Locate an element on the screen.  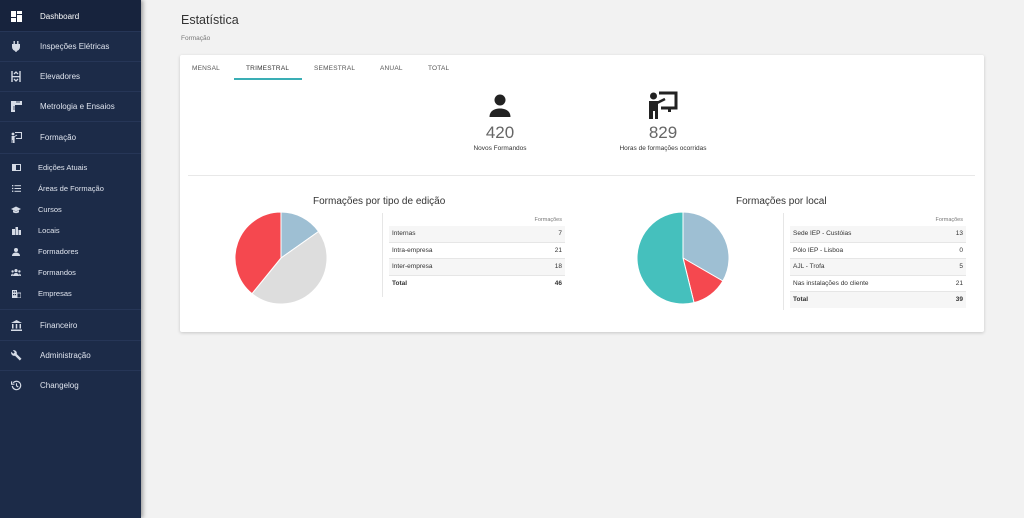
table-row: Internas 7 is located at coordinates (477, 234).